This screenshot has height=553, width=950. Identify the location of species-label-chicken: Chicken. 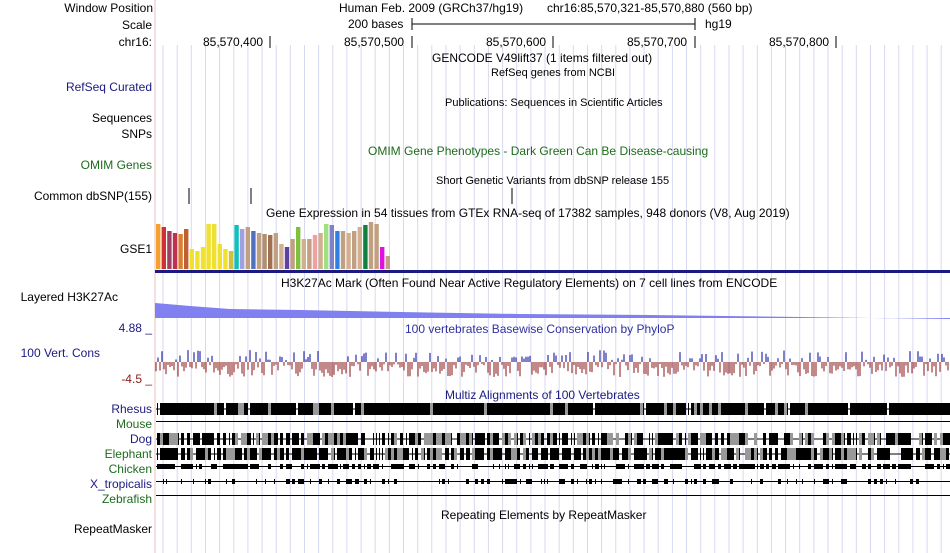
(130, 469).